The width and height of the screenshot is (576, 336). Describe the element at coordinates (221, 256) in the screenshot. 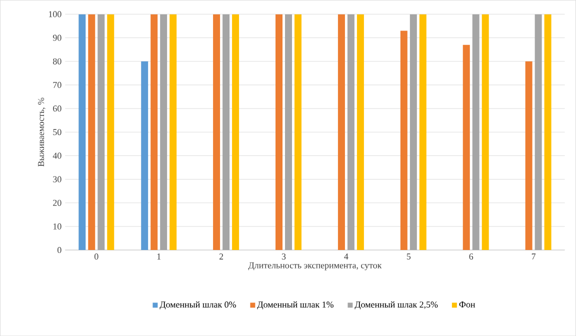

I see `x-tick-label: 2` at that location.